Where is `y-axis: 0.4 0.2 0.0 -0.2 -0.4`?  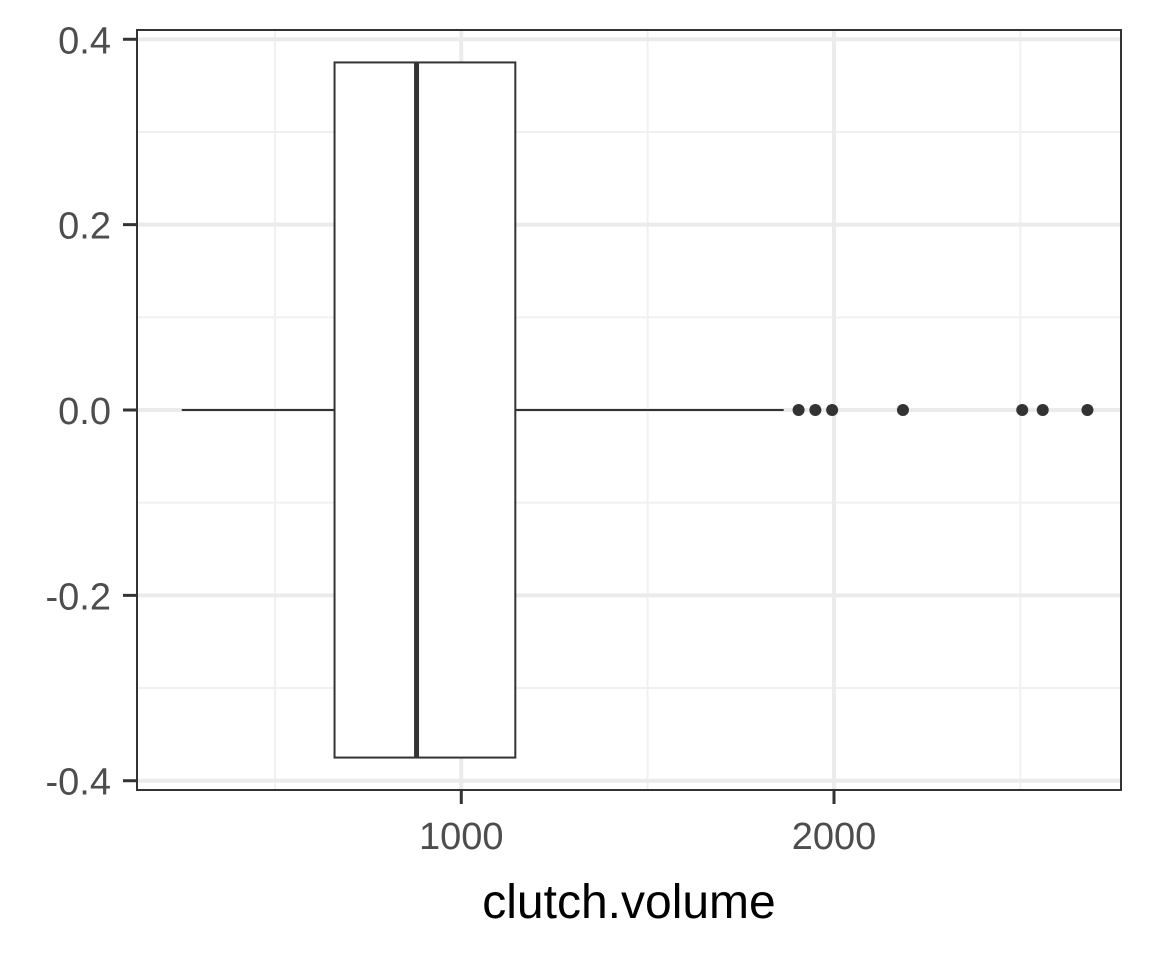 y-axis: 0.4 0.2 0.0 -0.2 -0.4 is located at coordinates (91, 412).